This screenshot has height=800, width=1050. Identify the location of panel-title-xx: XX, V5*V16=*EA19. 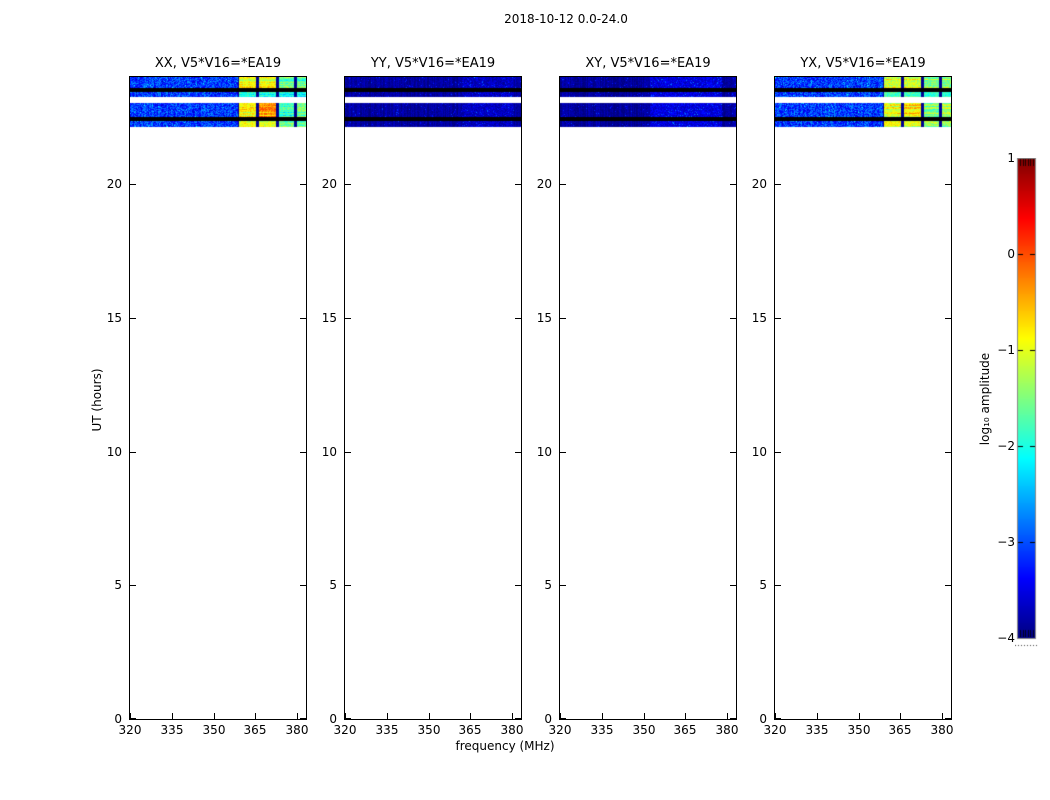
(218, 63).